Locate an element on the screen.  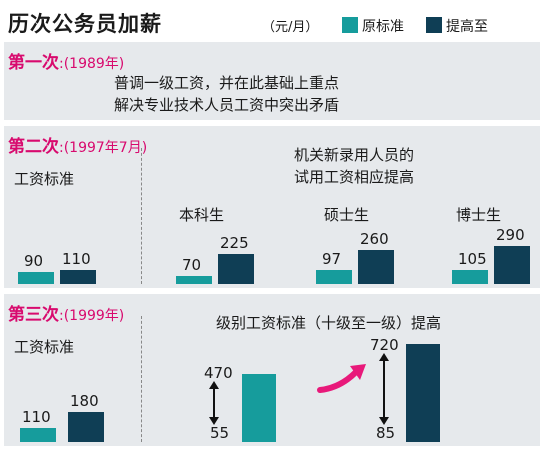
legend-label-raised: 提高至 is located at coordinates (467, 27).